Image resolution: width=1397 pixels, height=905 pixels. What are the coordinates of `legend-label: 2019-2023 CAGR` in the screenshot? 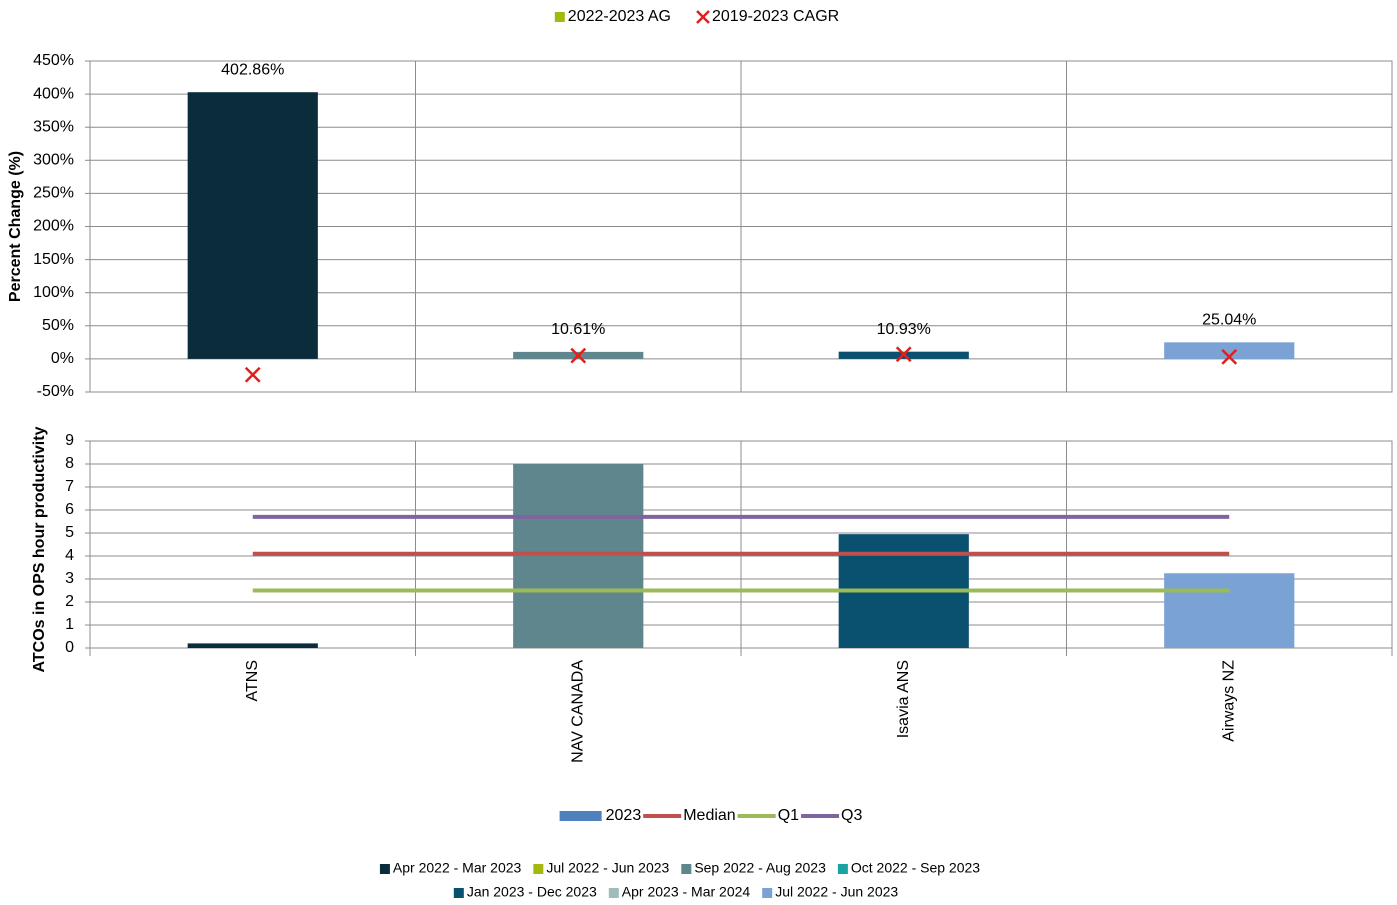 It's located at (775, 16).